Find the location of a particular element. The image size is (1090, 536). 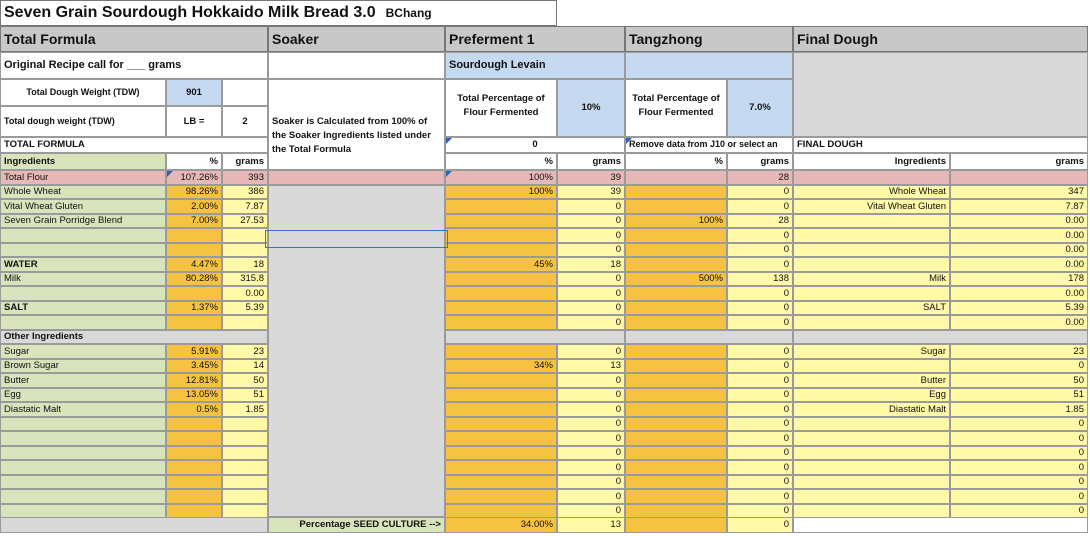

preferment-pct: 100% is located at coordinates (501, 192).